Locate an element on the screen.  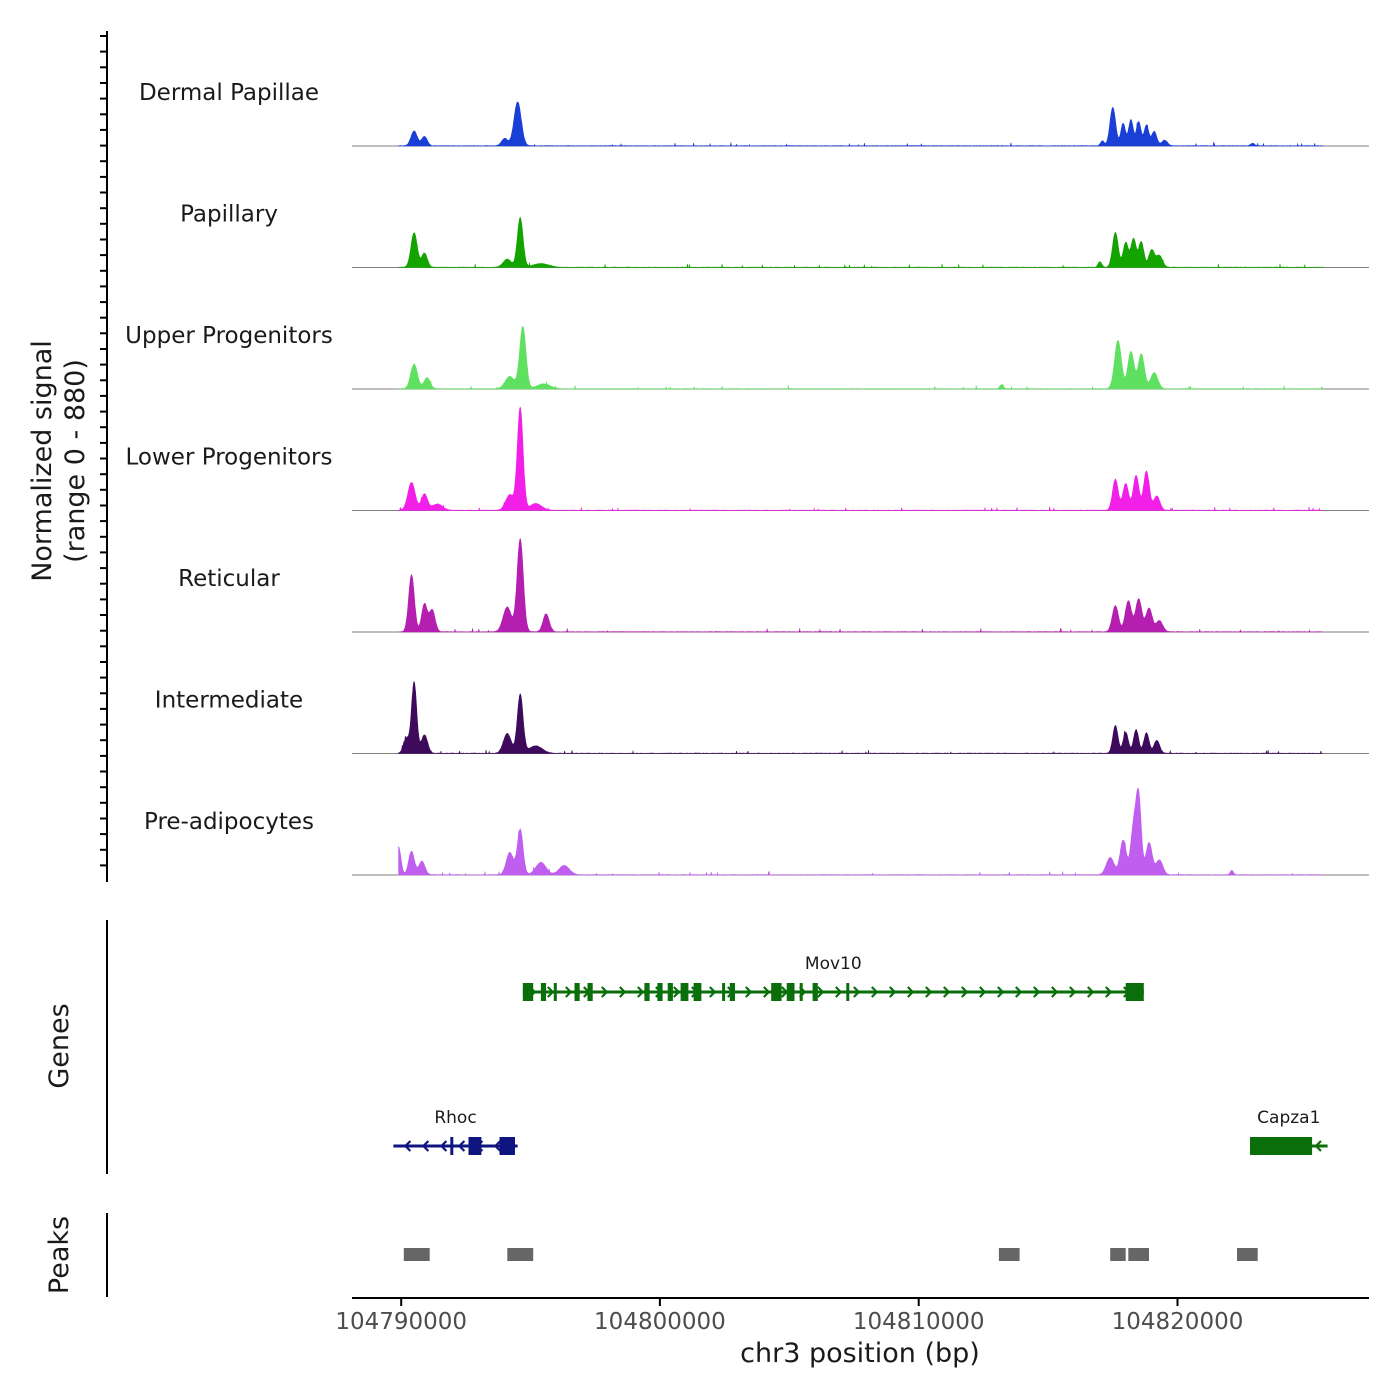
gene-rhoc: Rhoc is located at coordinates (455, 1131).